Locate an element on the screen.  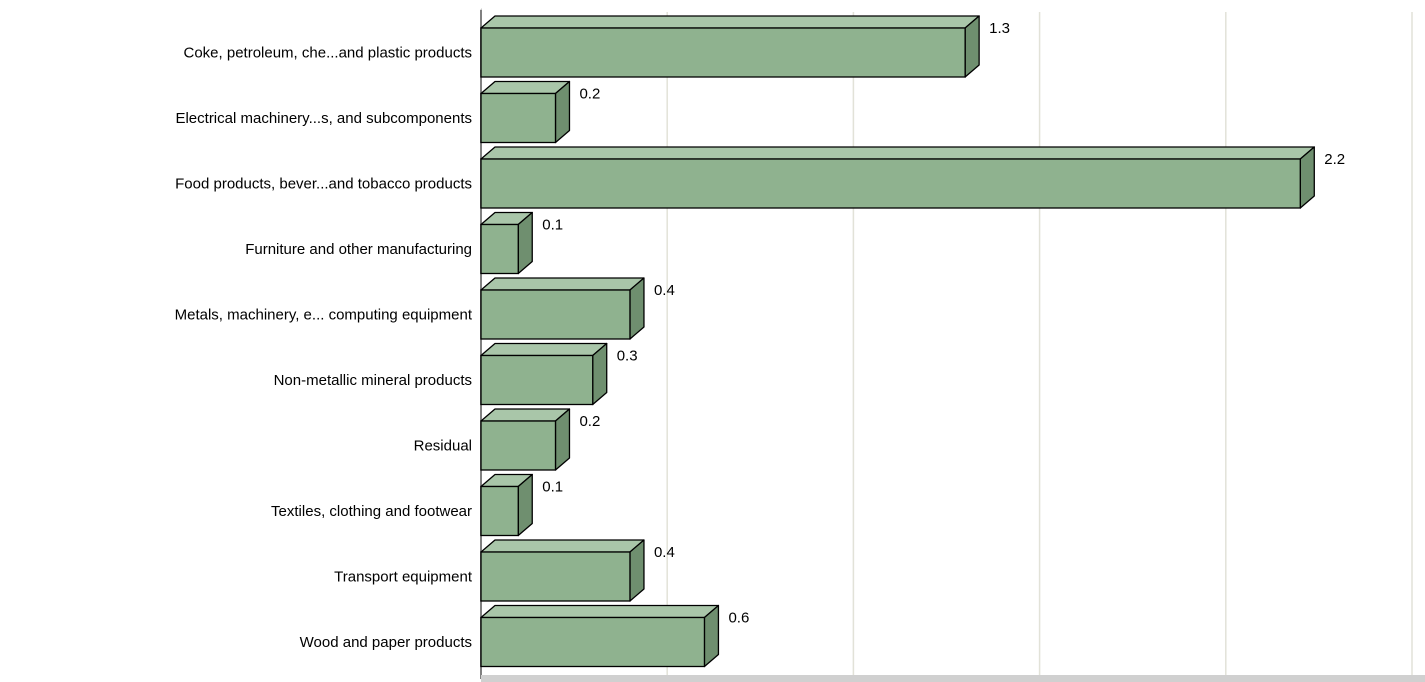
floor is located at coordinates (953, 678).